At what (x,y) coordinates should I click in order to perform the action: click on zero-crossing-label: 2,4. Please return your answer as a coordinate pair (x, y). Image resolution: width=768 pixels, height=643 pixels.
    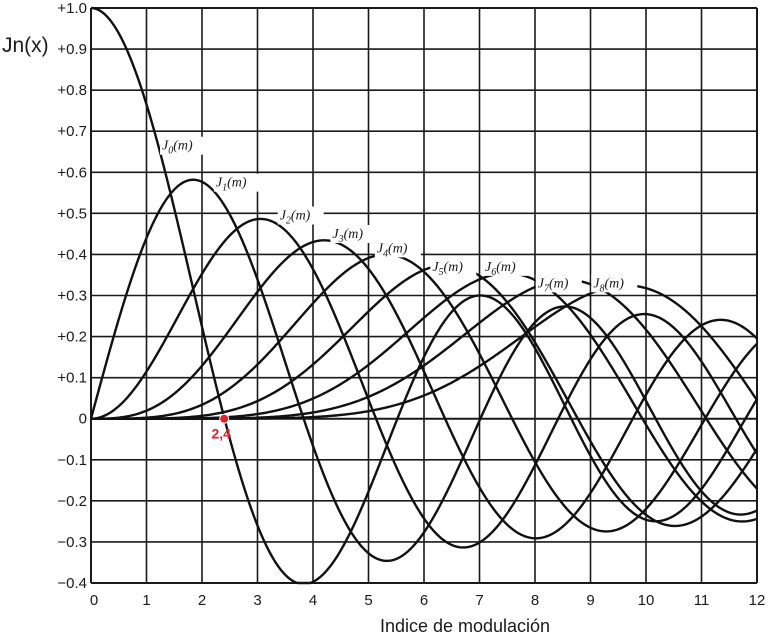
    Looking at the image, I should click on (221, 434).